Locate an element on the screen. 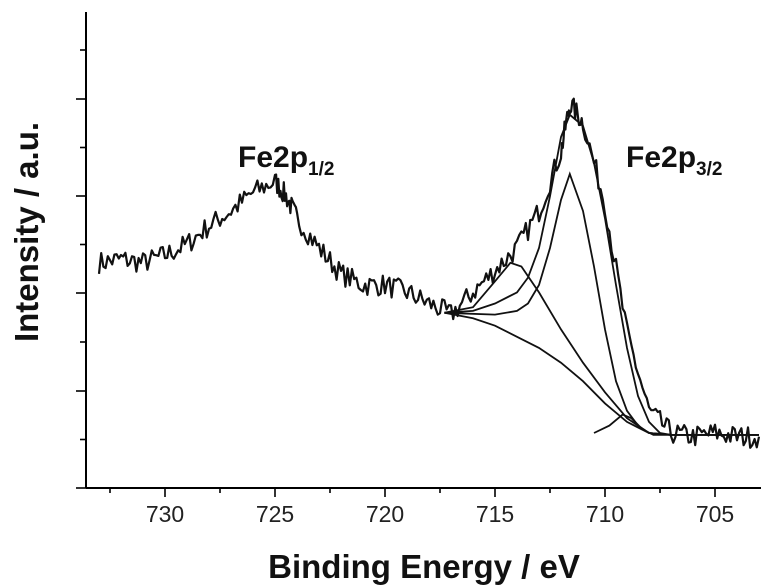  x-axis-title: Binding Energy / eV is located at coordinates (424, 566).